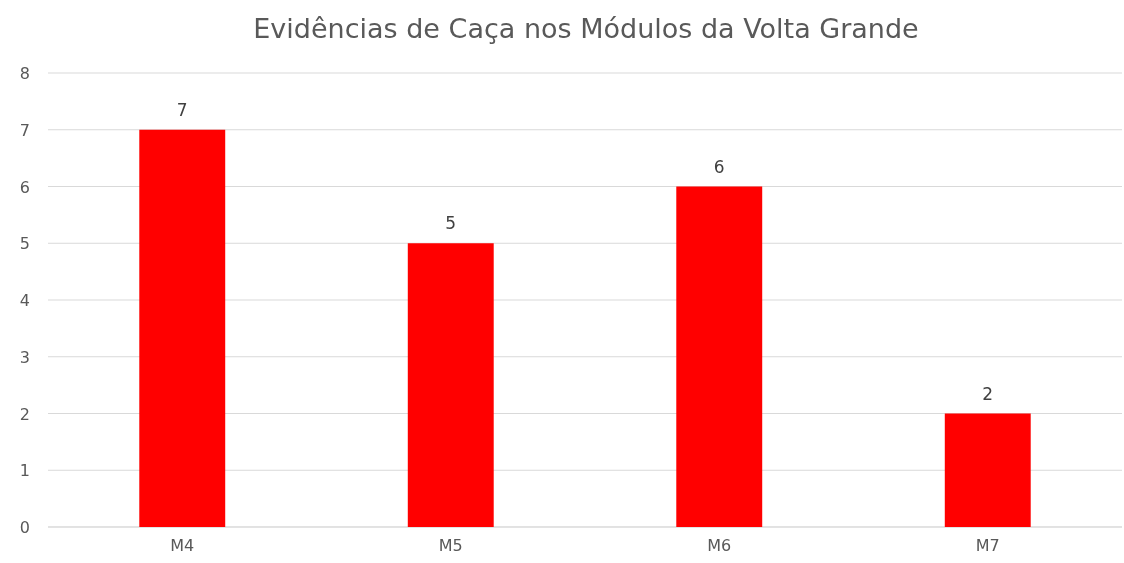 The image size is (1124, 563). I want to click on data-label: 7, so click(182, 109).